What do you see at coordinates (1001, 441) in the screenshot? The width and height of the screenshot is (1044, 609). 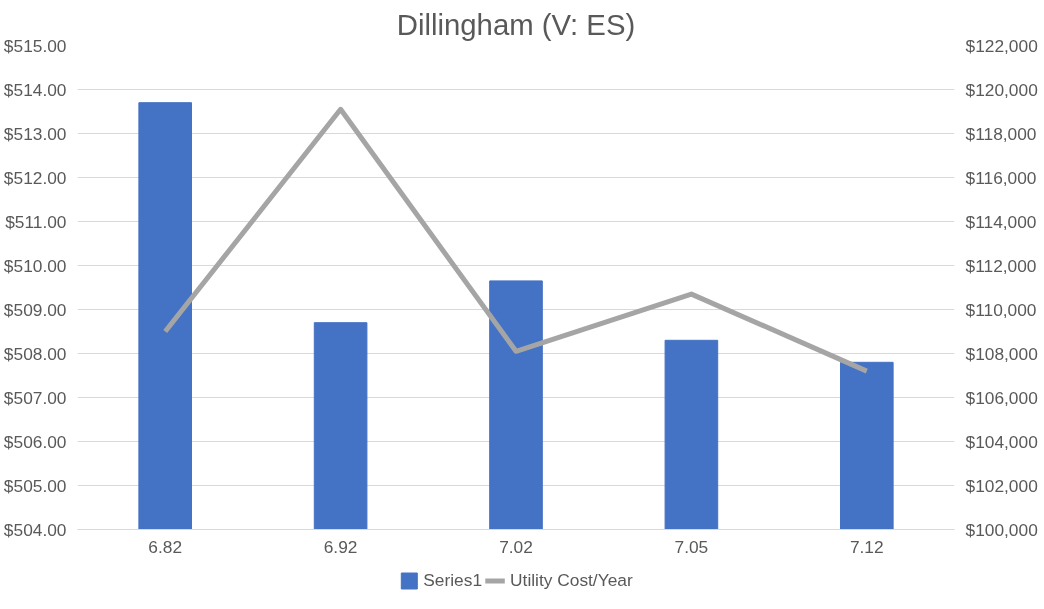 I see `y2-tick-label: $104,000` at bounding box center [1001, 441].